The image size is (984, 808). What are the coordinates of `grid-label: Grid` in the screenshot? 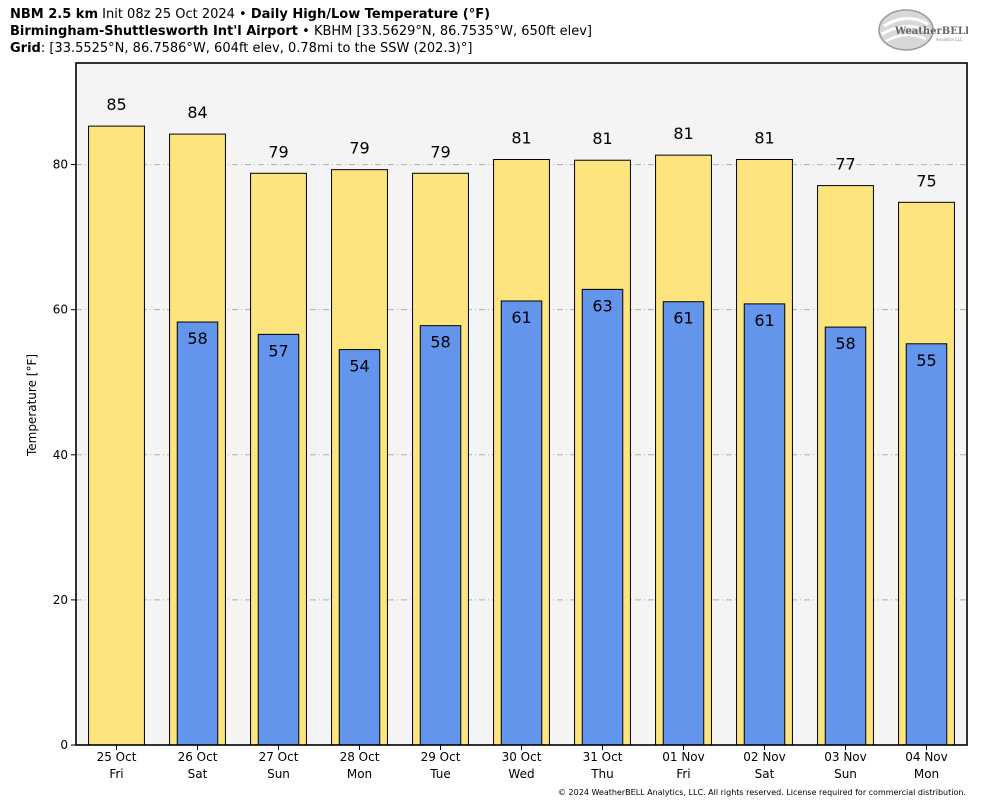 It's located at (25, 48).